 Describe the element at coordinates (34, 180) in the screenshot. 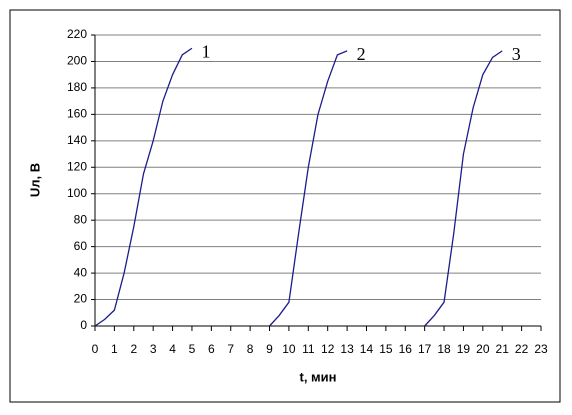

I see `y-axis-title: Uл, В` at that location.